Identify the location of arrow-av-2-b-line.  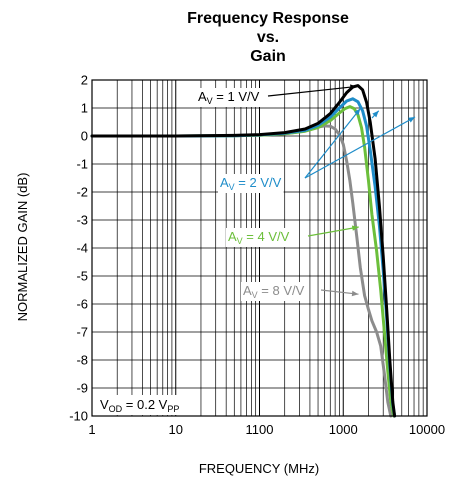
(360, 147).